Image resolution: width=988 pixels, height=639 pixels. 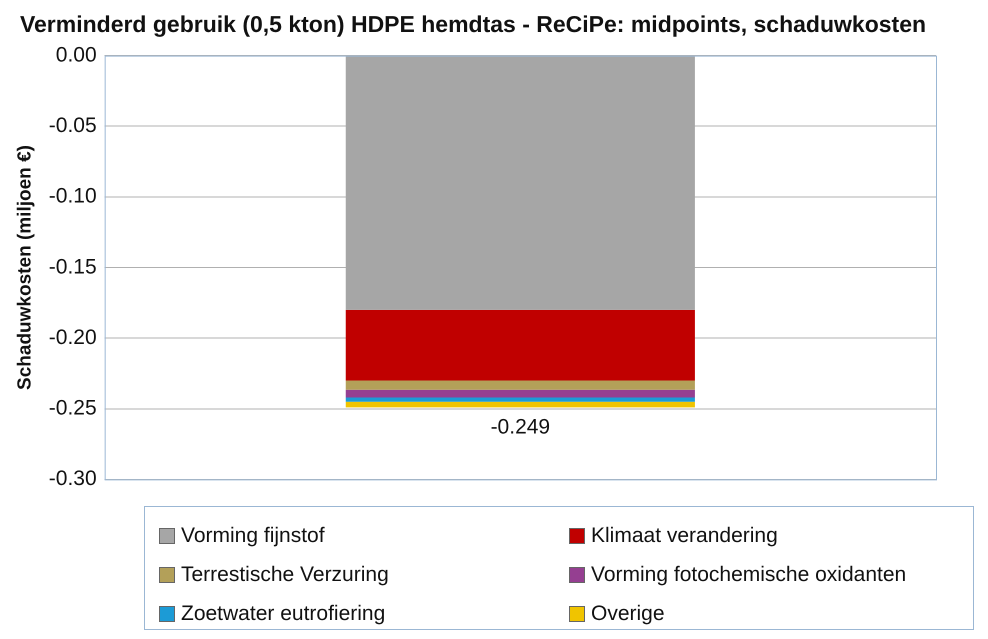 I want to click on legend-label: Terrestische Verzuring, so click(x=285, y=574).